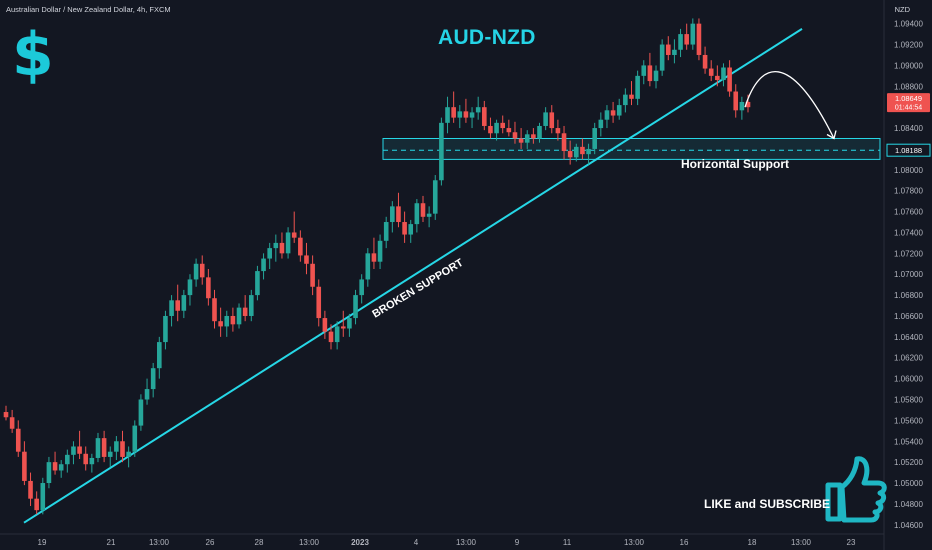  What do you see at coordinates (908, 212) in the screenshot?
I see `price-tick: 1.07600` at bounding box center [908, 212].